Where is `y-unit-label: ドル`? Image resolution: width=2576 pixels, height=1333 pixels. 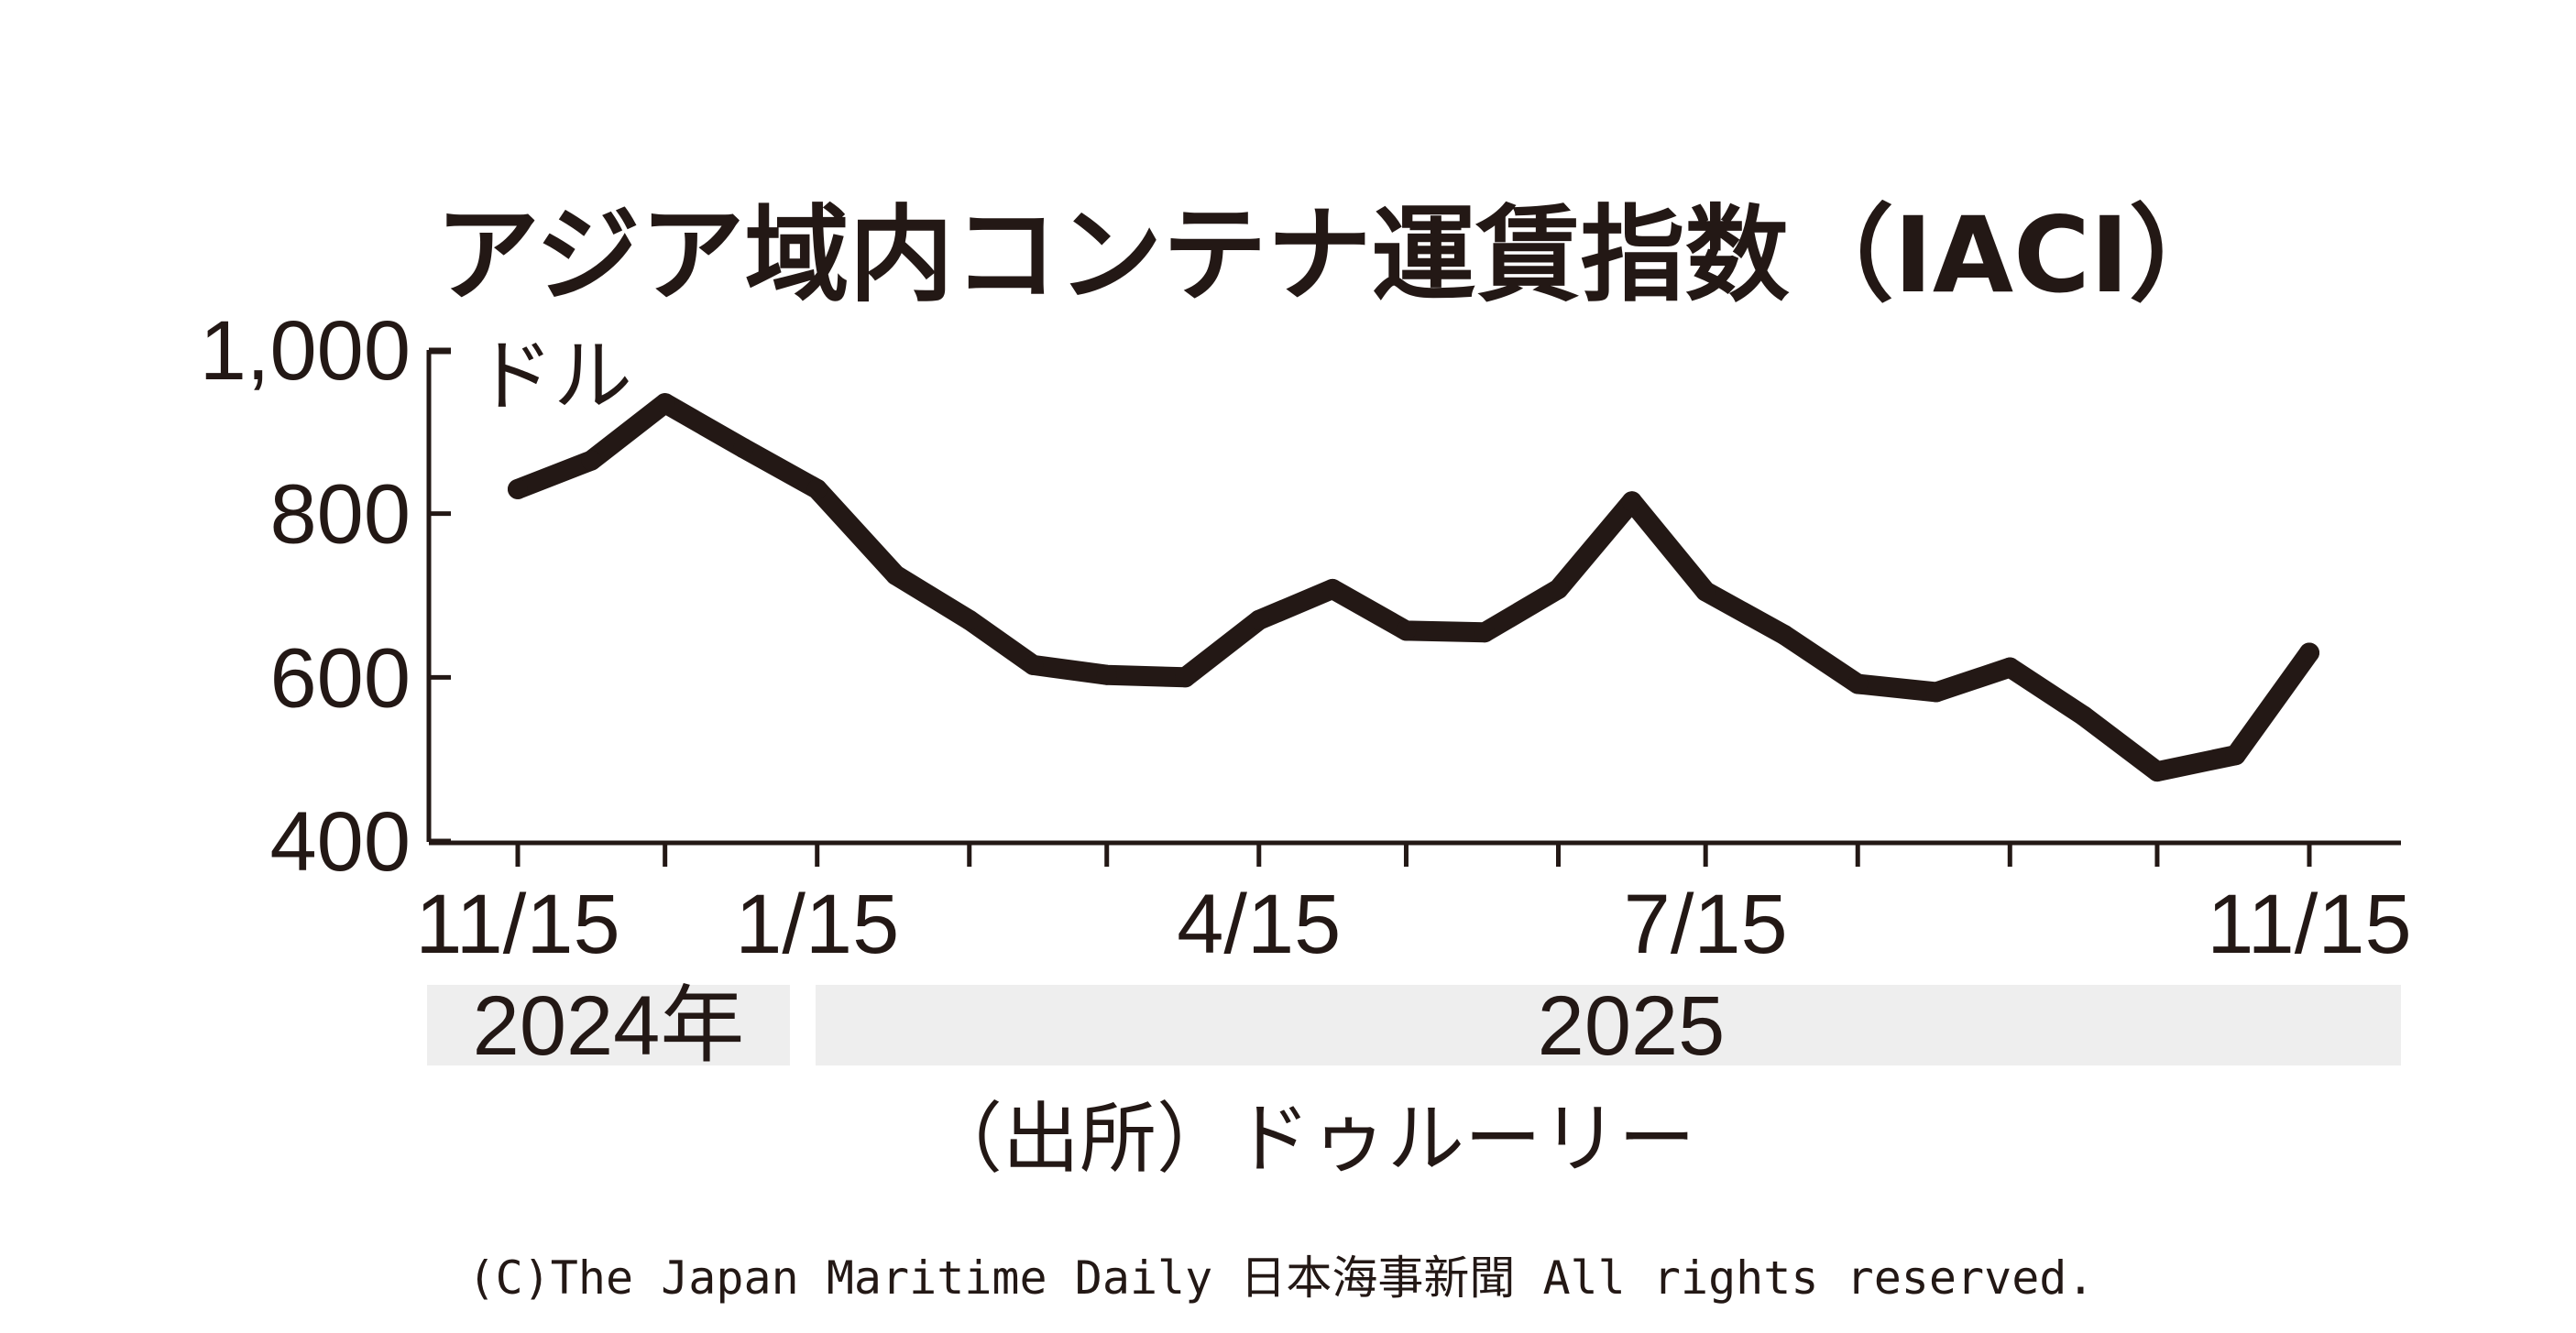
y-unit-label: ドル is located at coordinates (553, 377).